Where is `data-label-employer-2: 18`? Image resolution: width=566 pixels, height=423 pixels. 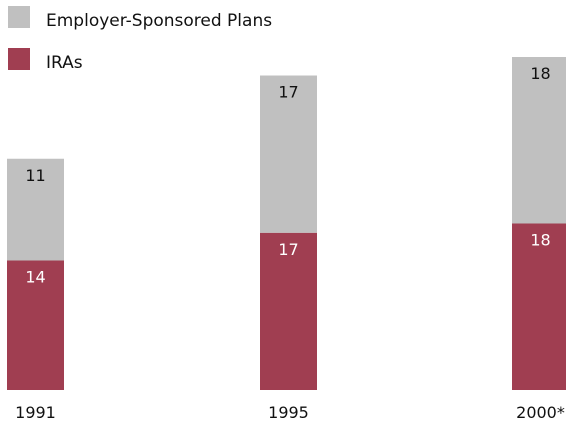 data-label-employer-2: 18 is located at coordinates (540, 73).